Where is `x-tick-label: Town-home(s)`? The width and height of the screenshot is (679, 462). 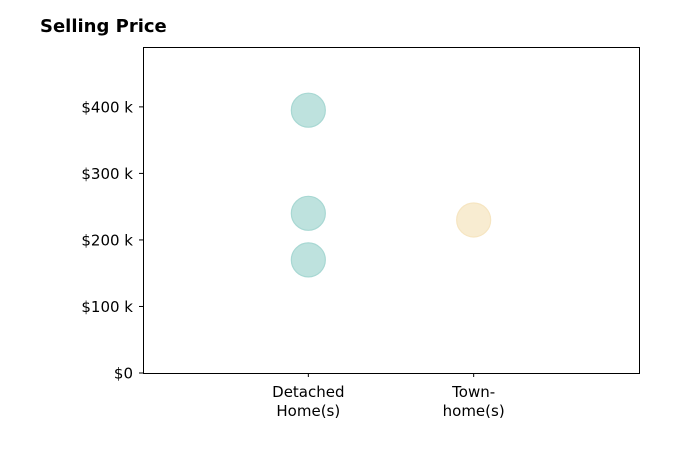 x-tick-label: Town-home(s) is located at coordinates (474, 401).